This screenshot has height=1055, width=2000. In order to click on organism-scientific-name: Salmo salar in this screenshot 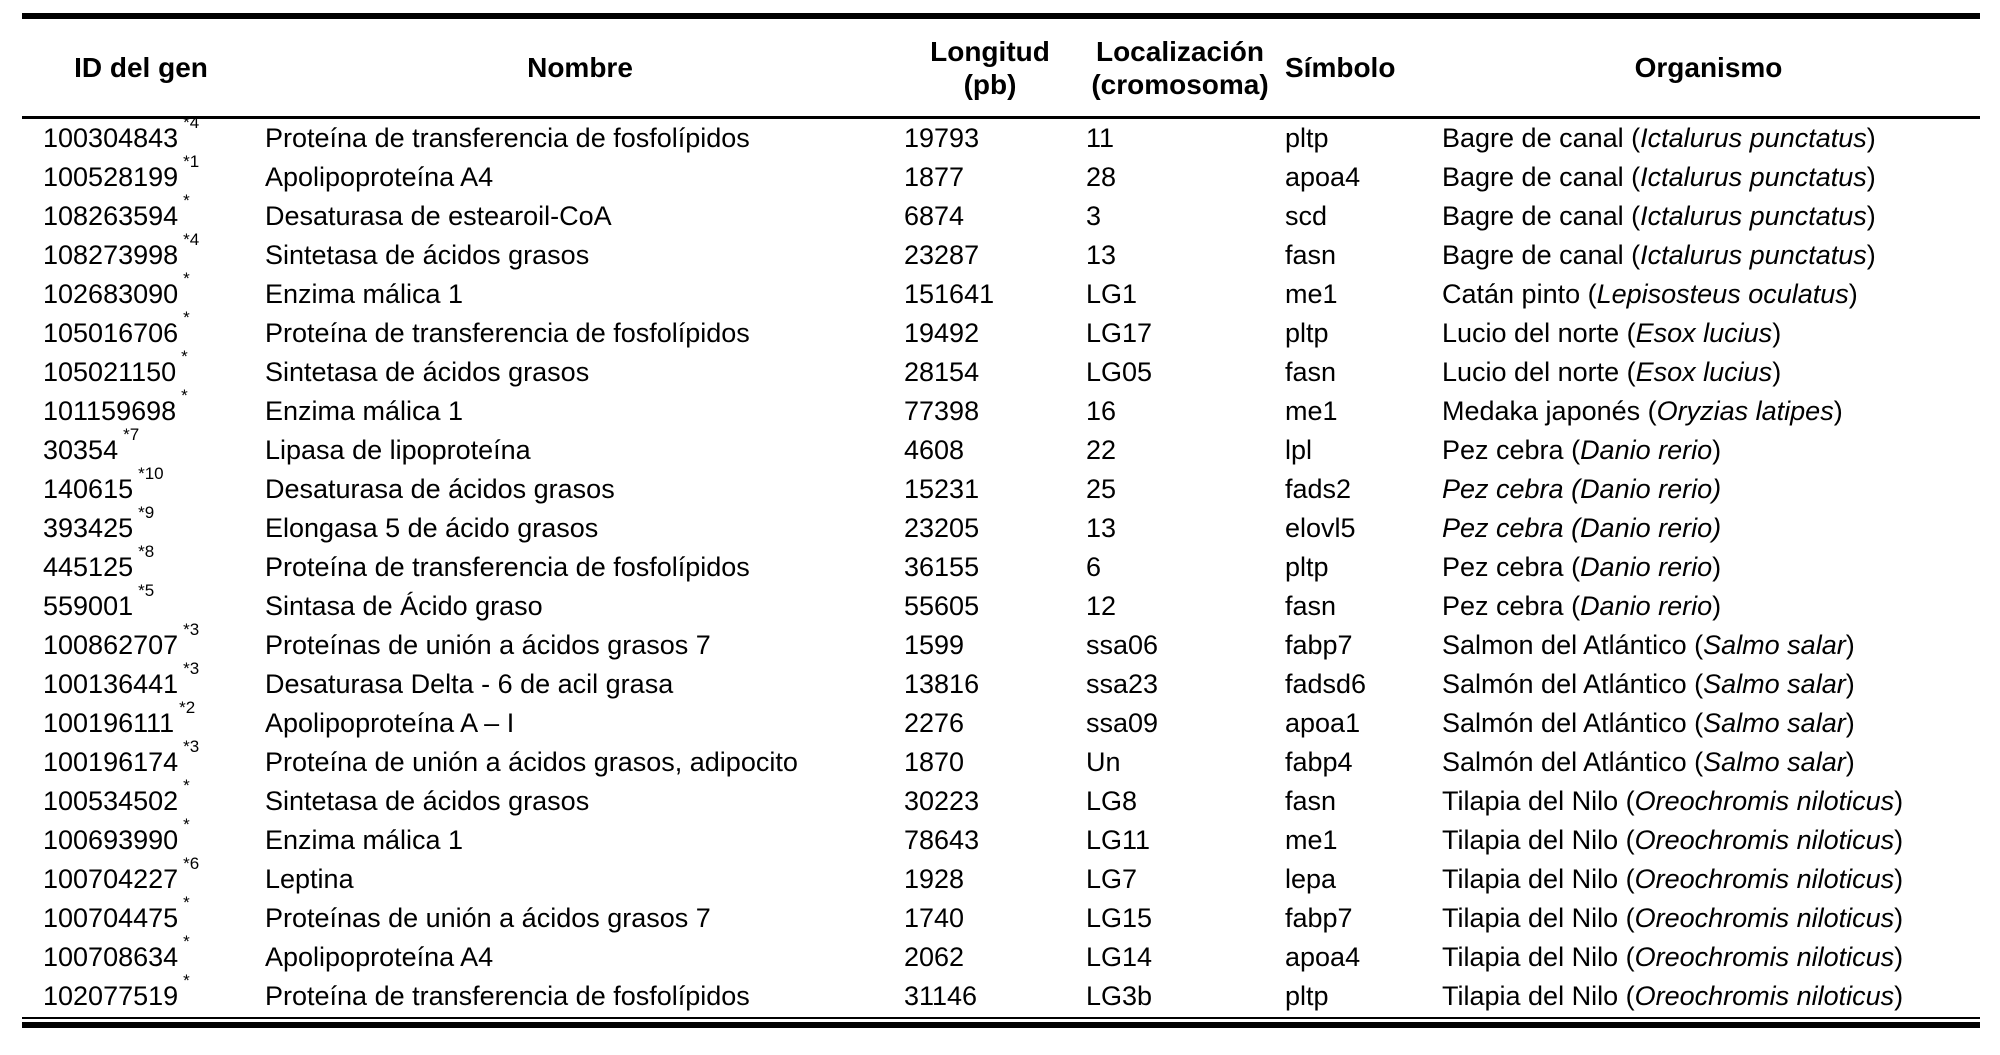, I will do `click(1774, 684)`.